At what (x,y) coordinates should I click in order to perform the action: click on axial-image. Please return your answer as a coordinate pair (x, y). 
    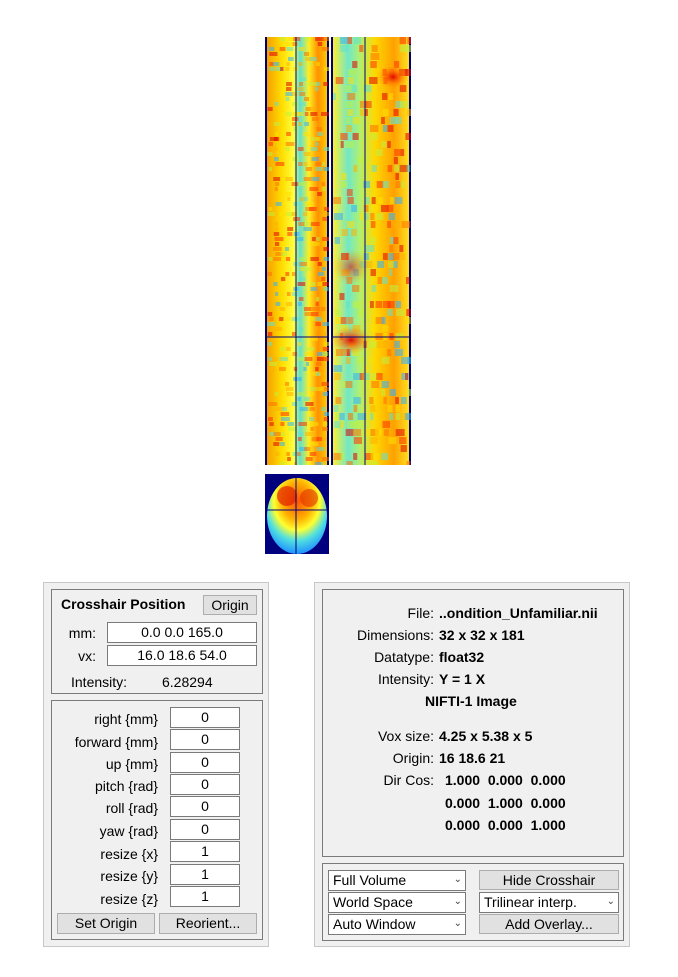
    Looking at the image, I should click on (297, 514).